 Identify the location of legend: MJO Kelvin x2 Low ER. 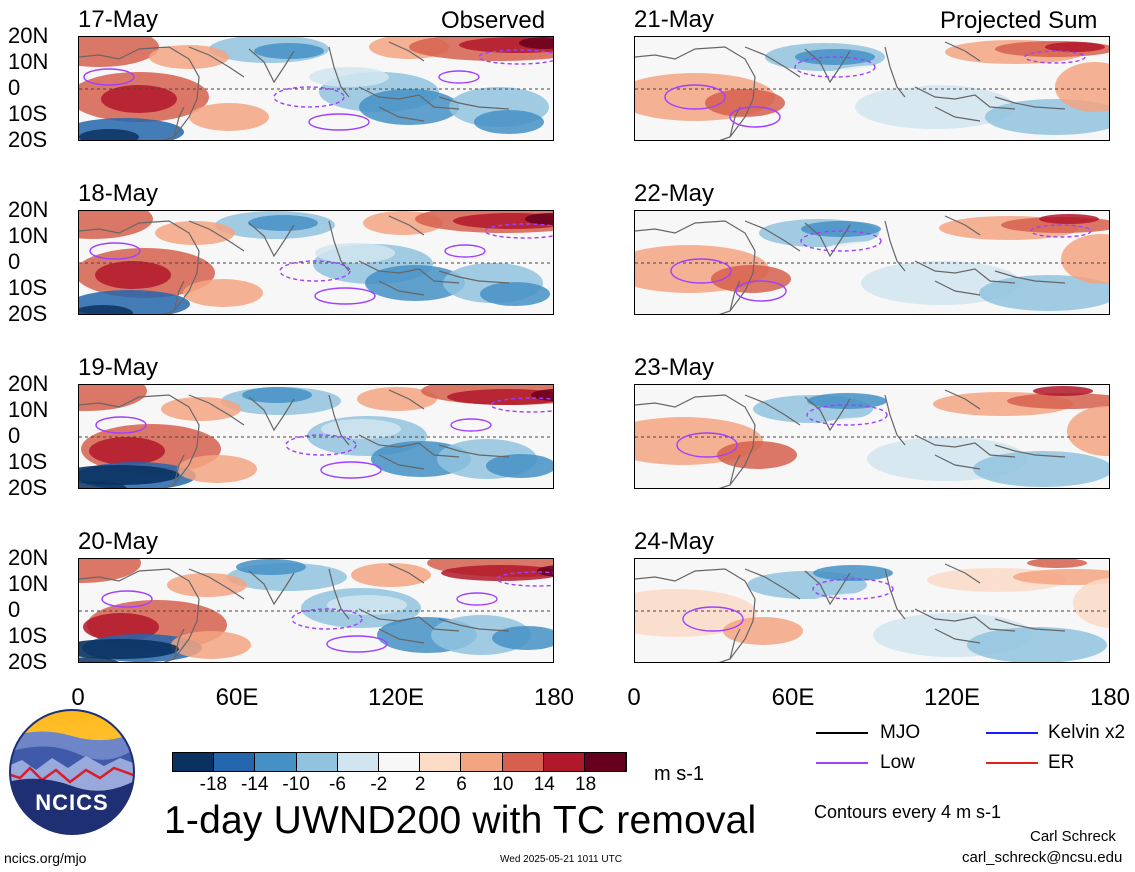
(975, 750).